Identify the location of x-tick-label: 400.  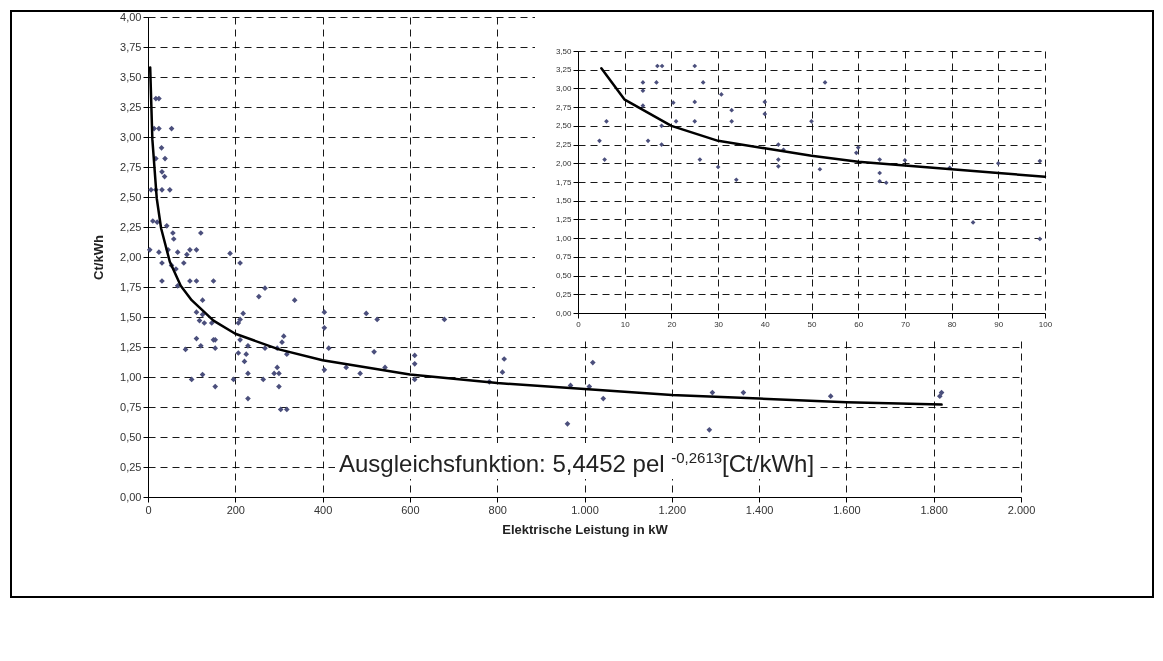
(323, 509).